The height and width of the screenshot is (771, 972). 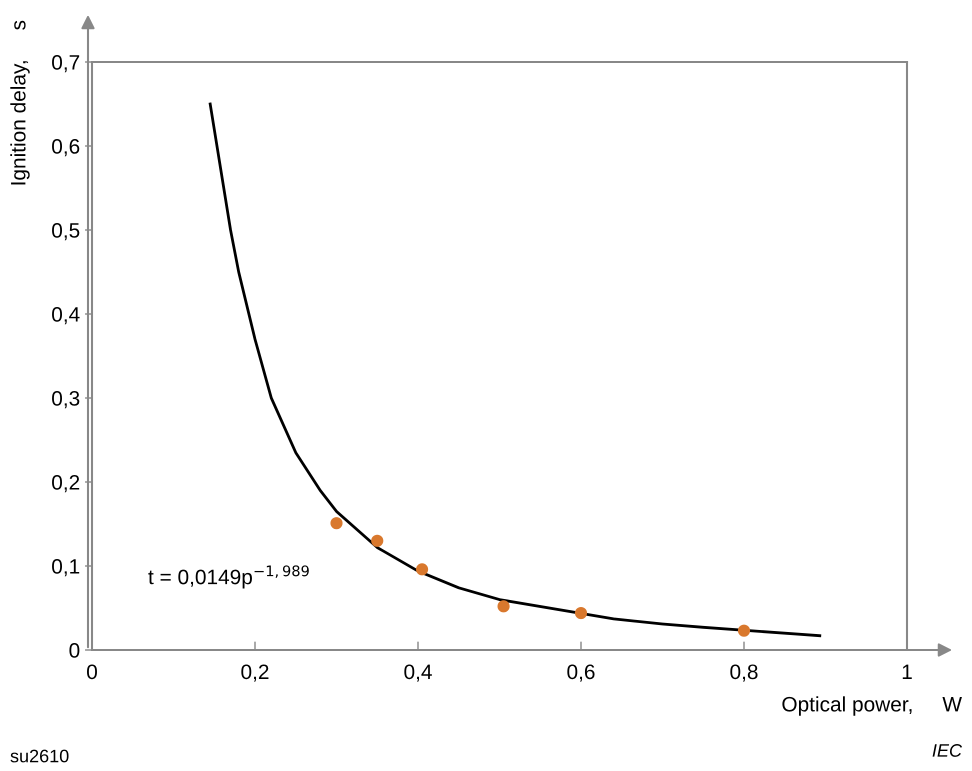 I want to click on x-axis-title: Optical power, W, so click(x=872, y=706).